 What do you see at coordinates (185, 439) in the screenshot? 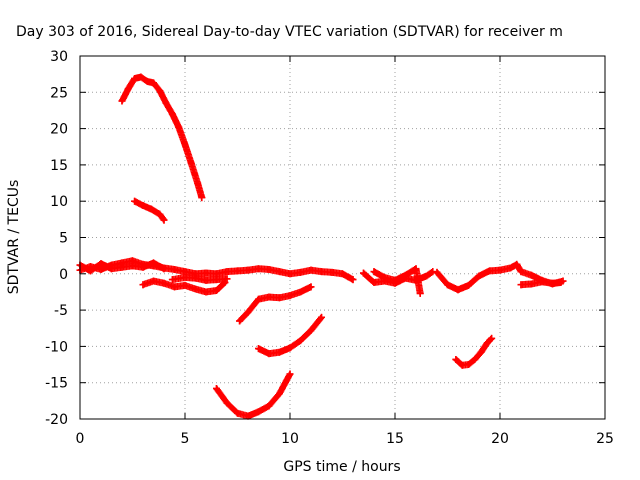
I see `x-tick-label: 5` at bounding box center [185, 439].